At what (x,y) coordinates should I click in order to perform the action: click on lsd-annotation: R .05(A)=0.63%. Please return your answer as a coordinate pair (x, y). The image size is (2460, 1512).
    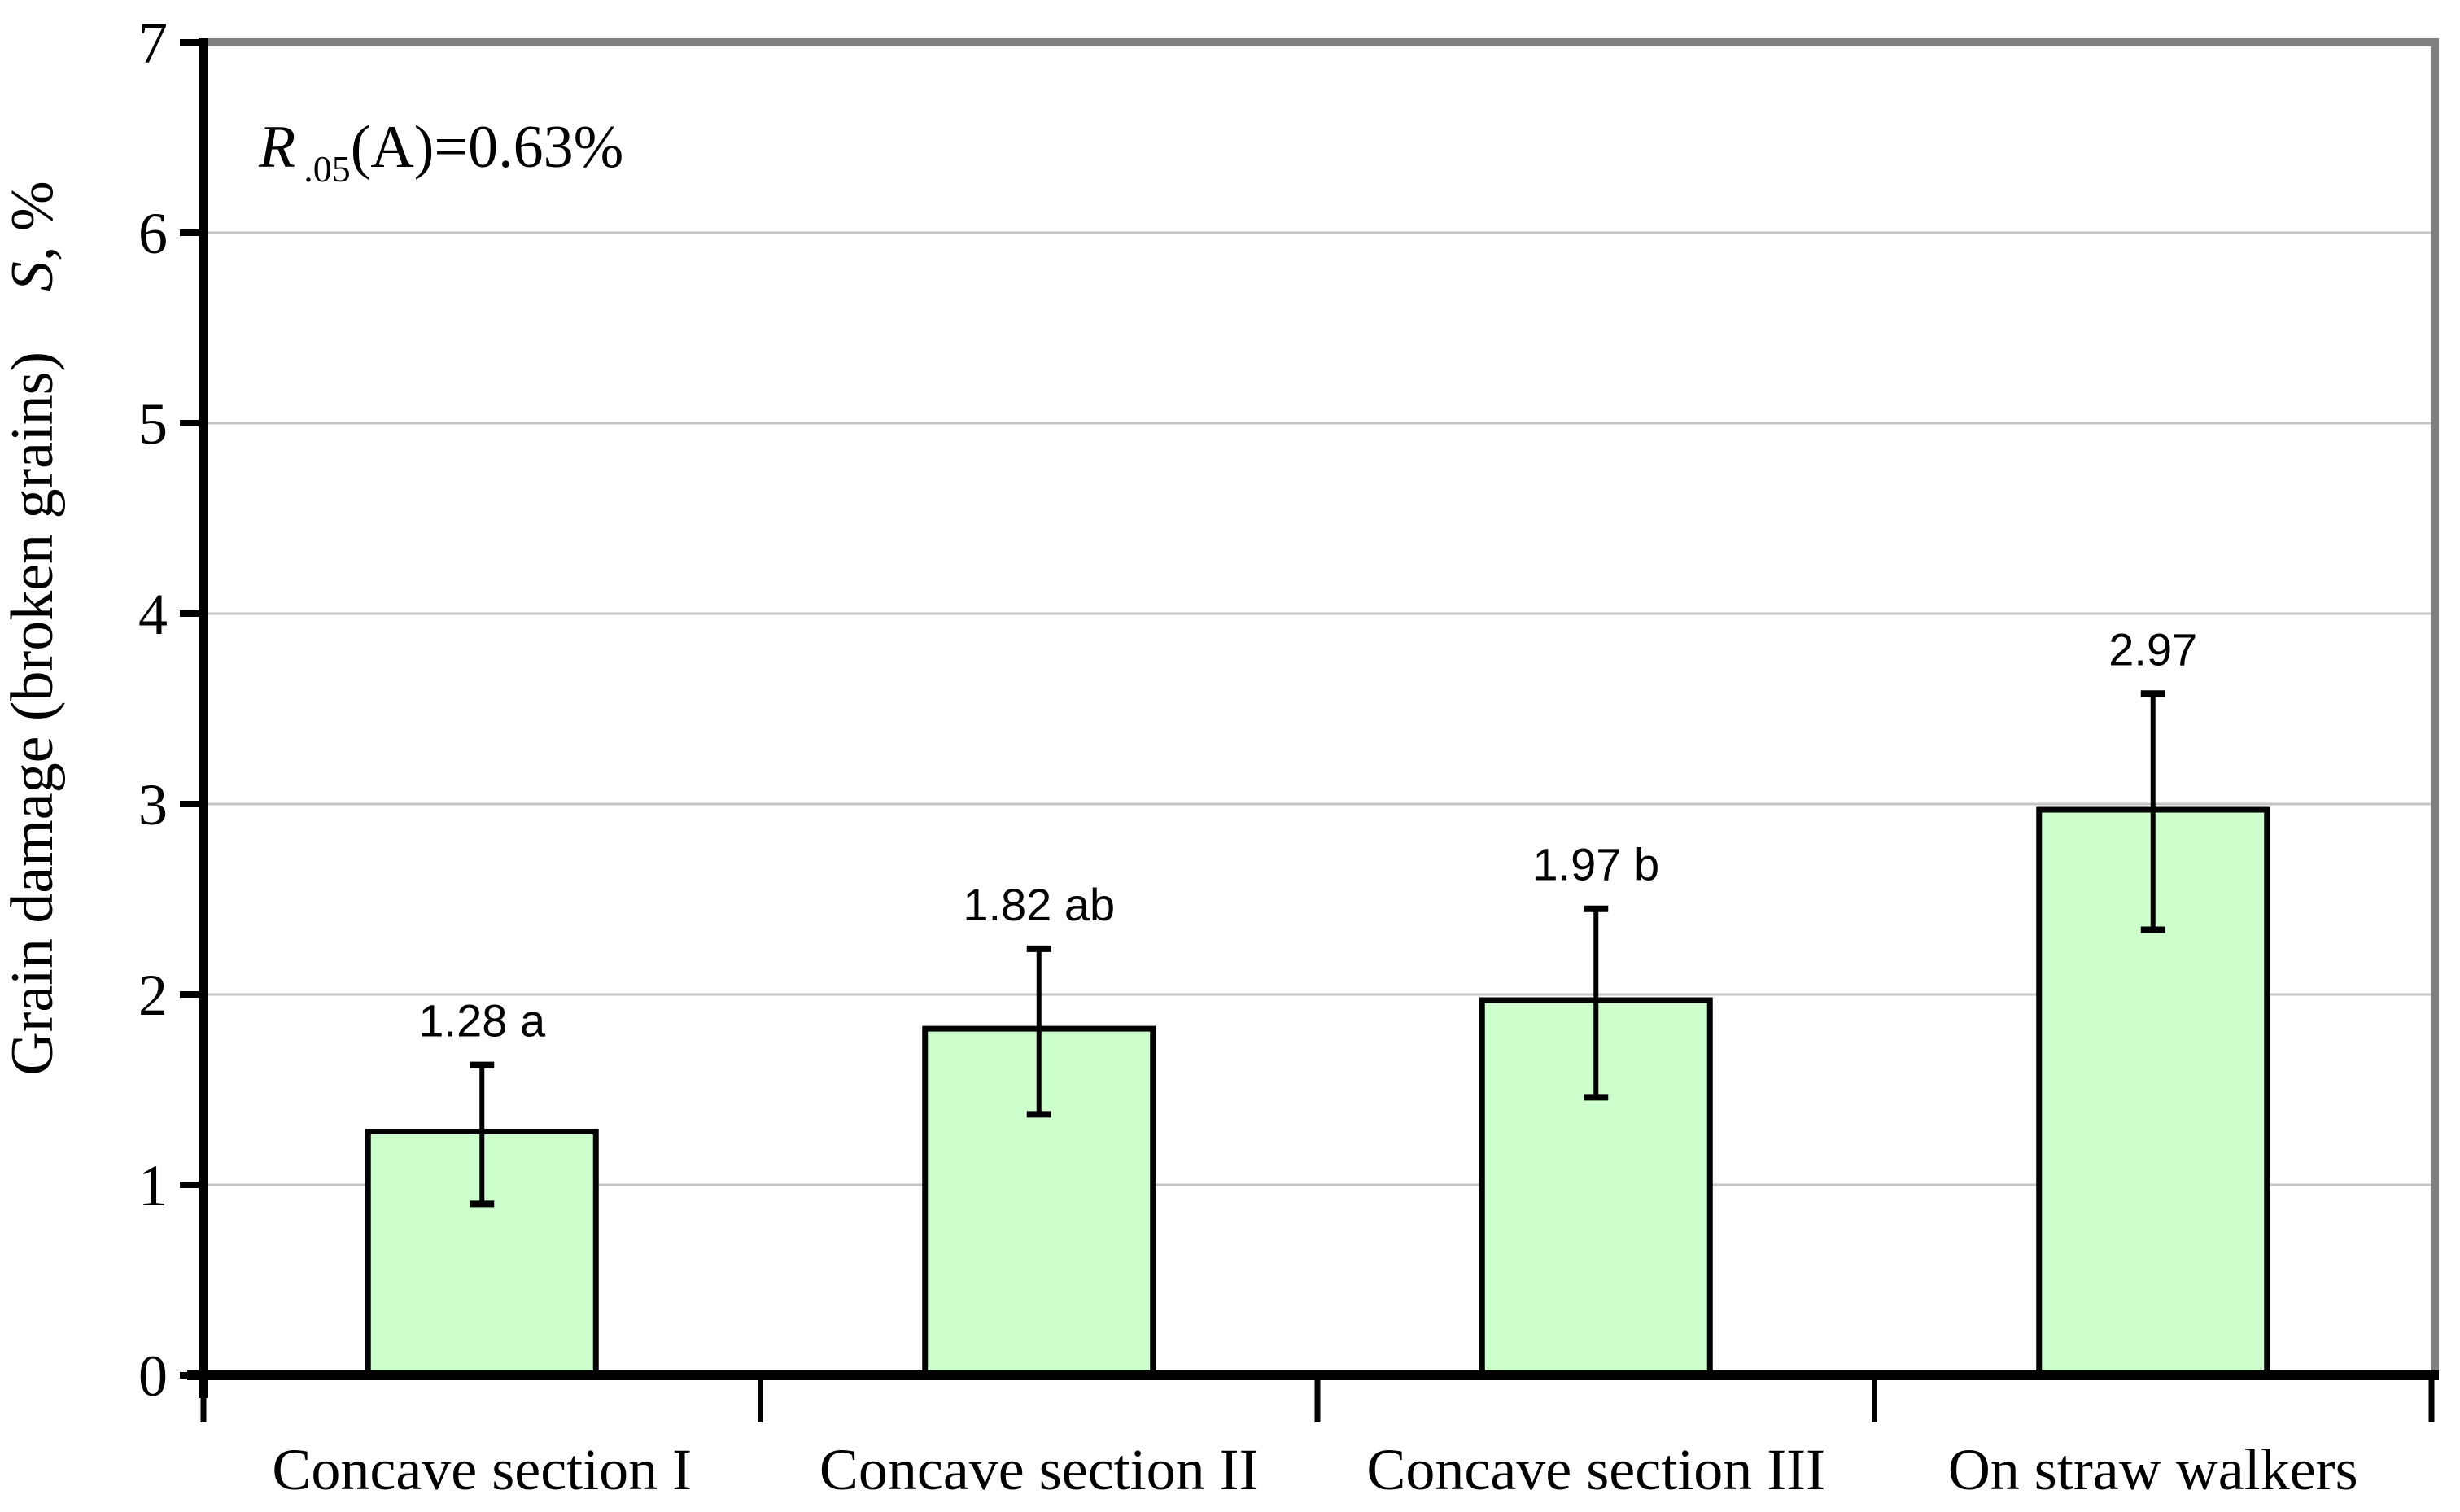
    Looking at the image, I should click on (440, 152).